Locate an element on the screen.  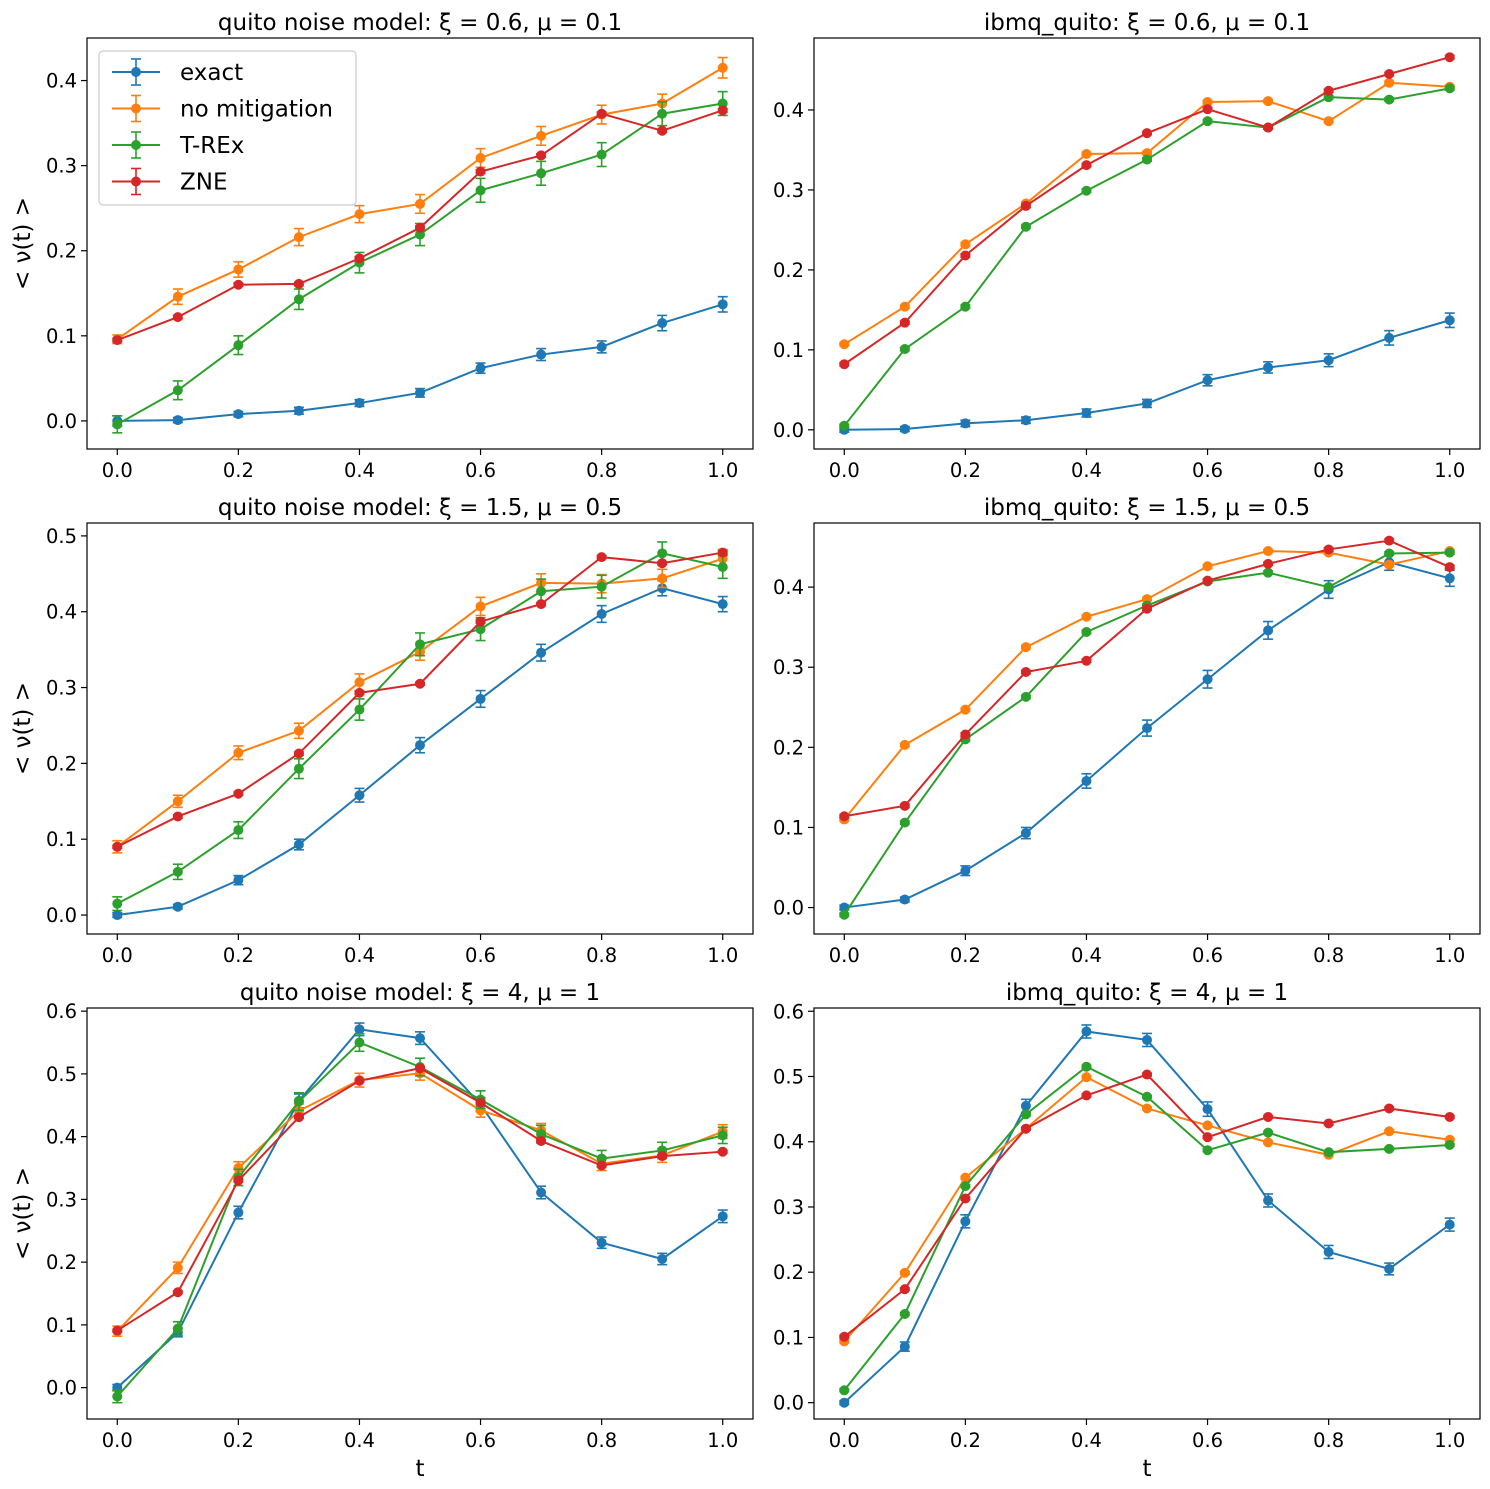
series-zne is located at coordinates (1147, 211).